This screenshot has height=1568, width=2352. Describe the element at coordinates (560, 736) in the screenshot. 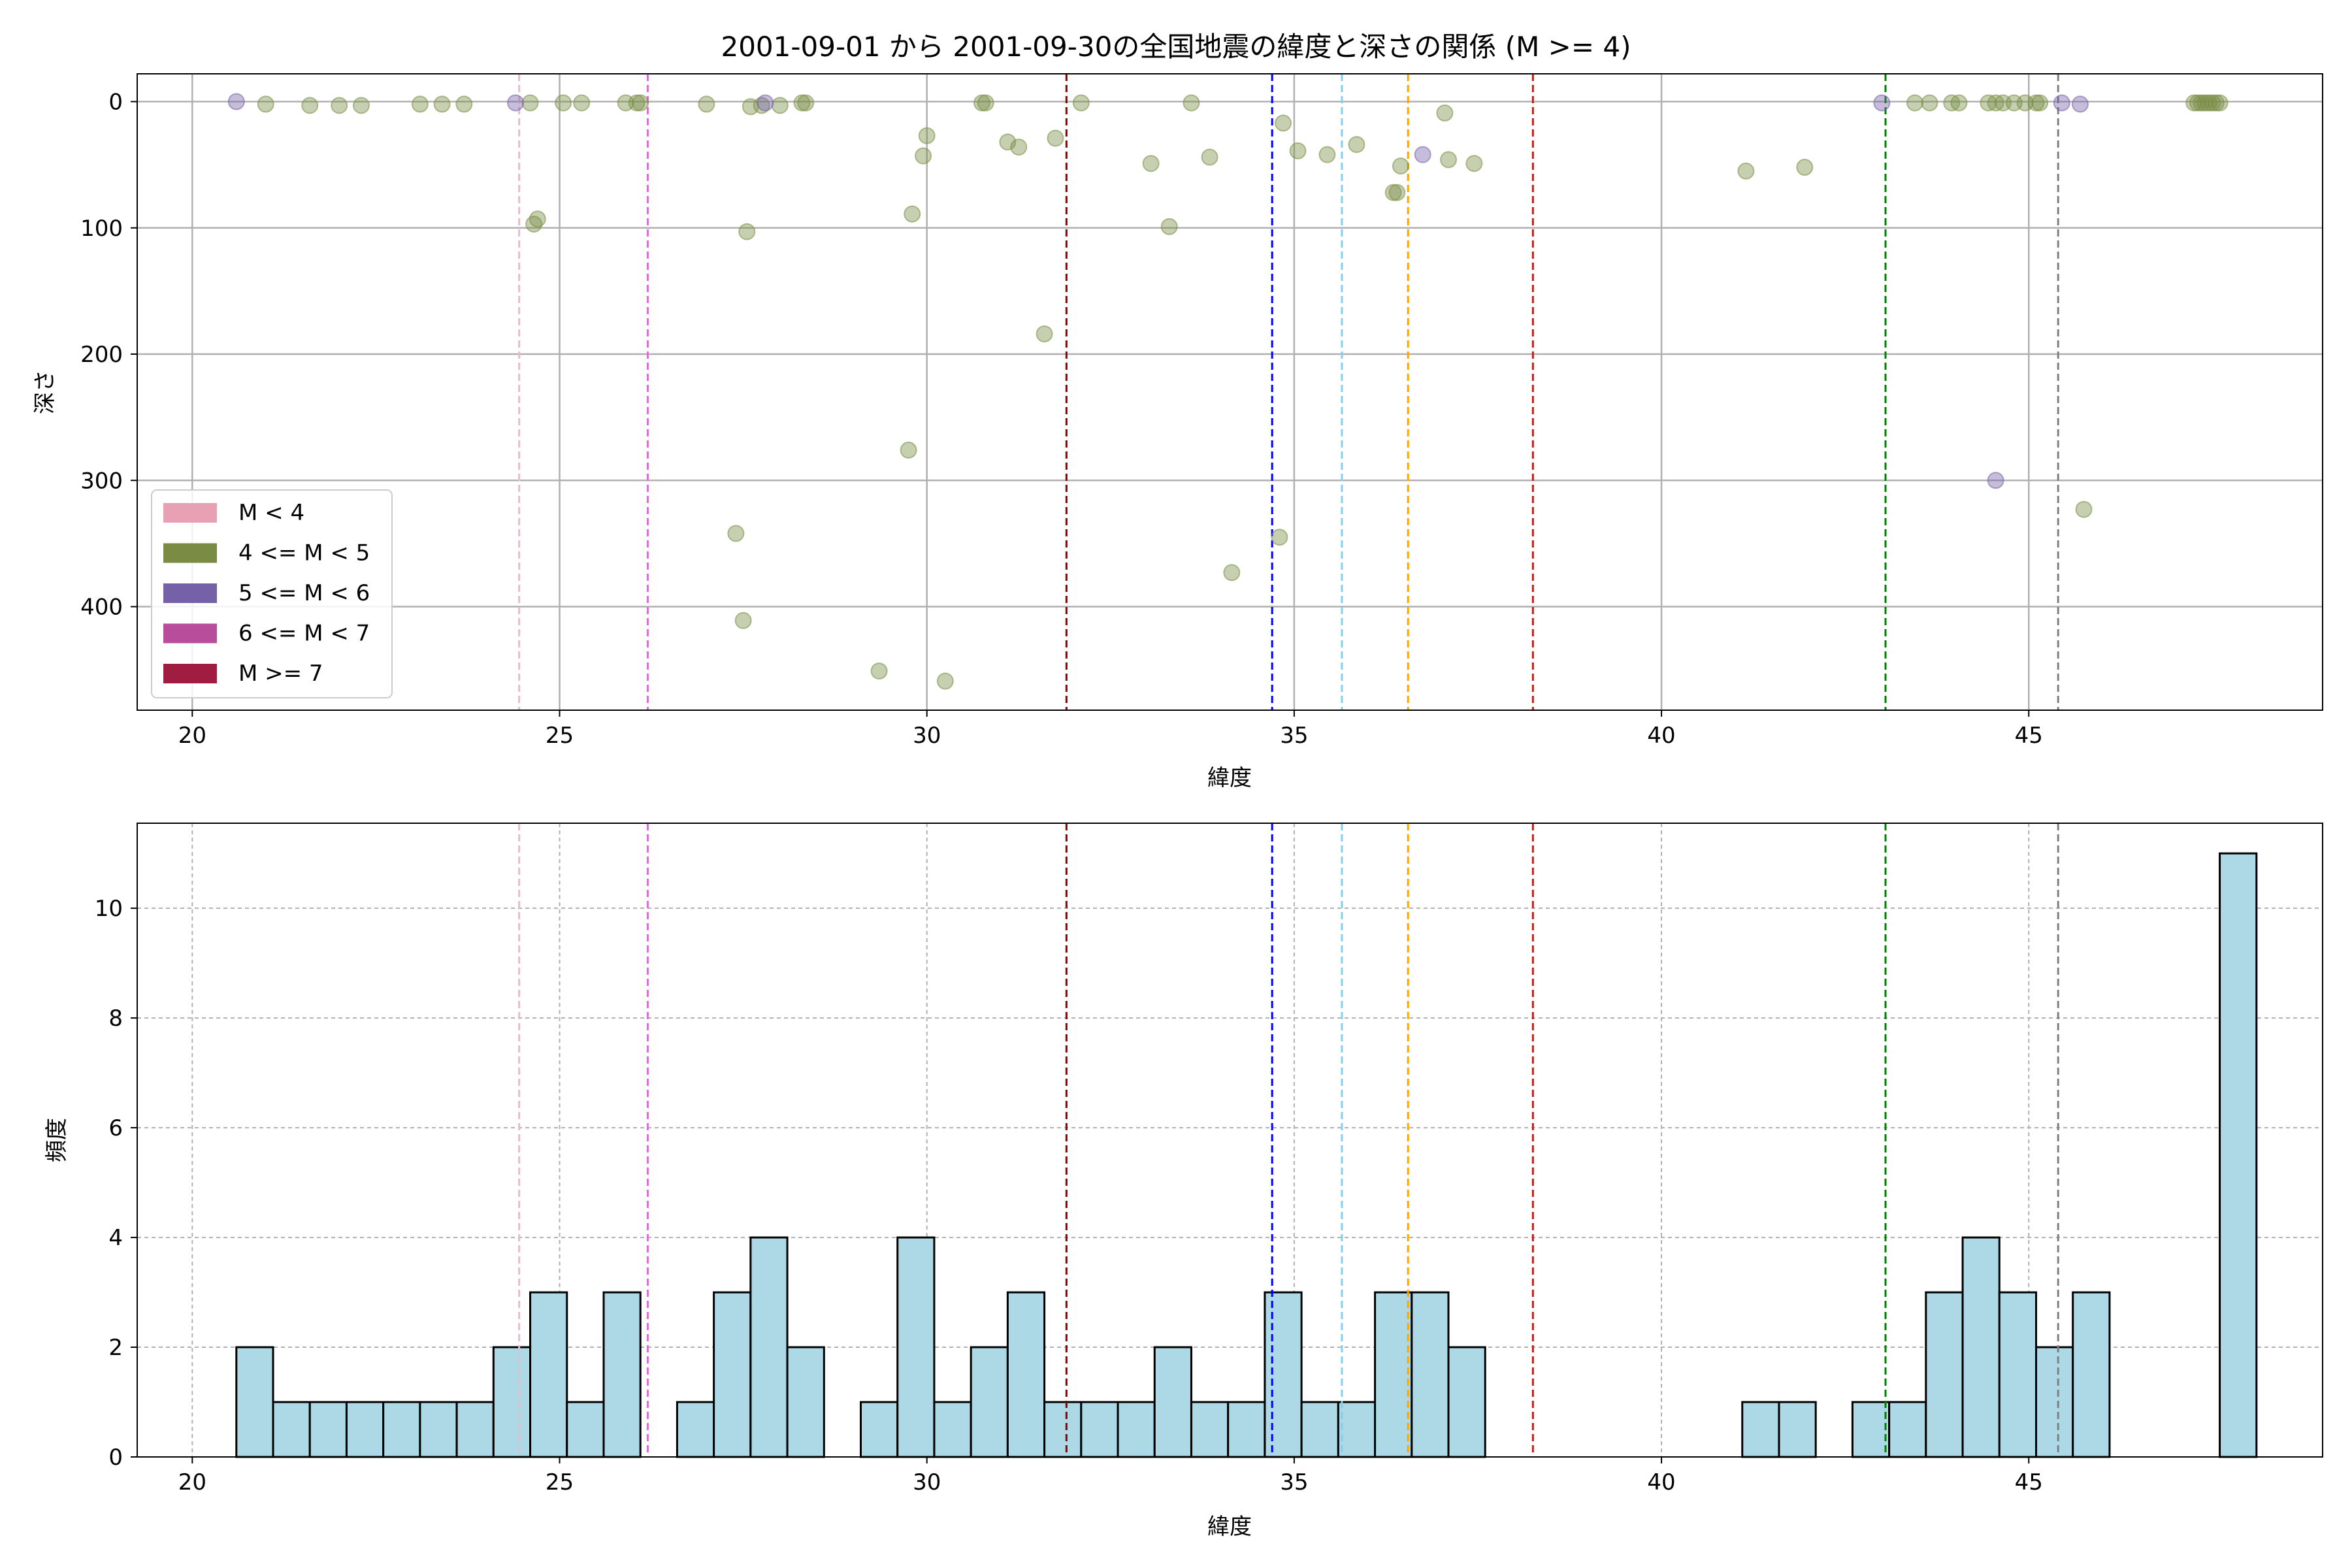

I see `scatter-xtick-label-25: 25` at that location.